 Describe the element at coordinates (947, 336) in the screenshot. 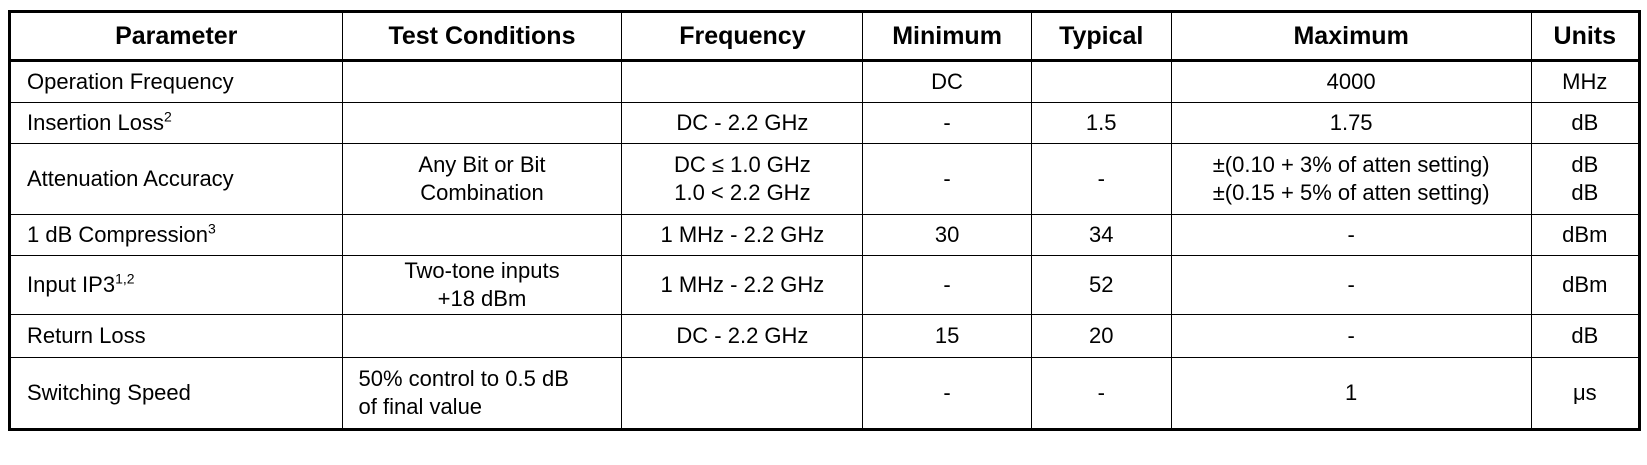

I see `minimum-cell: 15` at that location.